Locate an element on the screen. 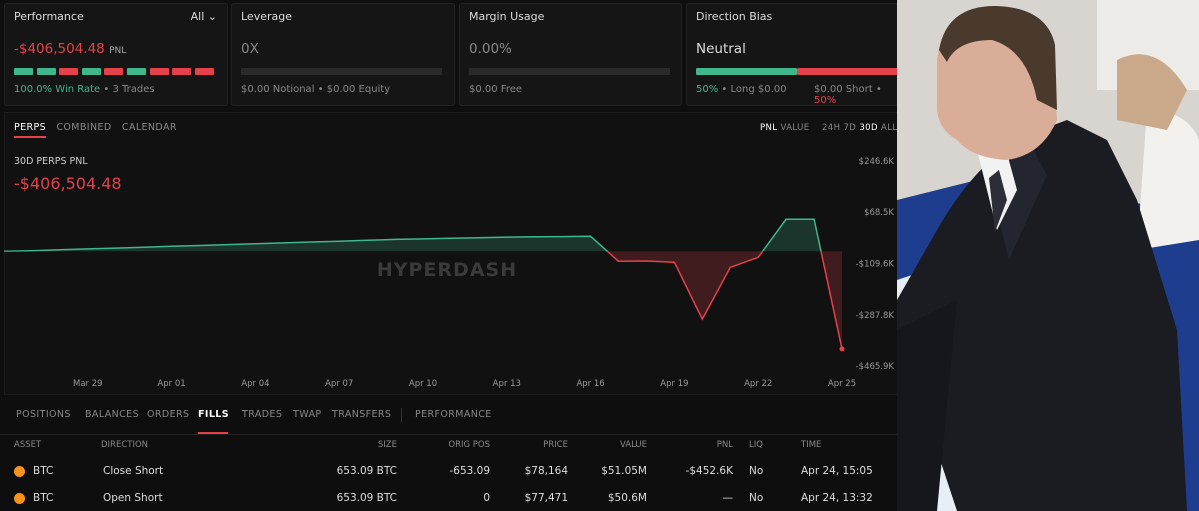  metric-tab: VALUE is located at coordinates (795, 128).